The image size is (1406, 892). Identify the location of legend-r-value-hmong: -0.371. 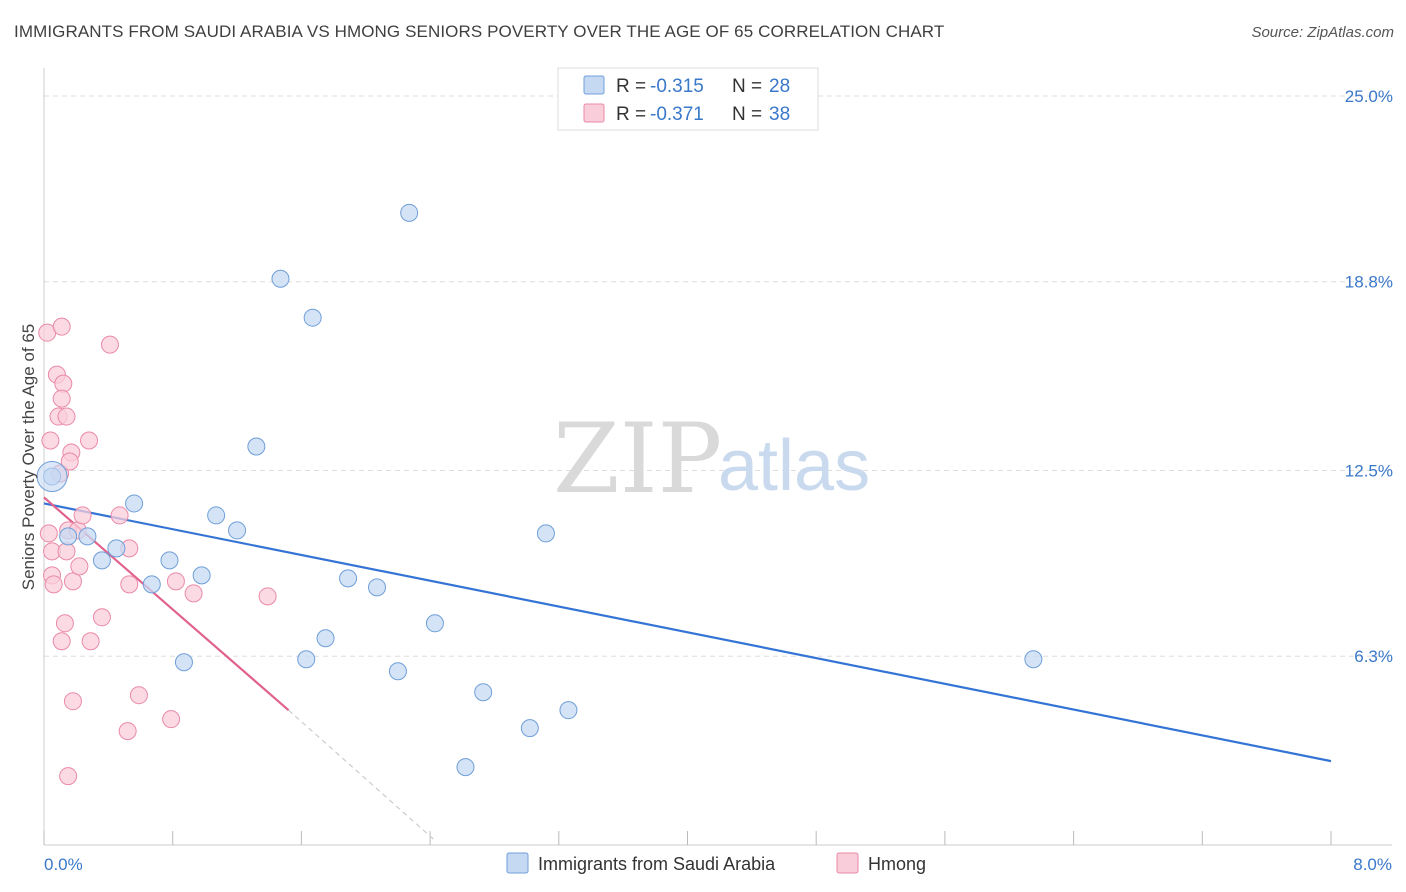
(677, 114).